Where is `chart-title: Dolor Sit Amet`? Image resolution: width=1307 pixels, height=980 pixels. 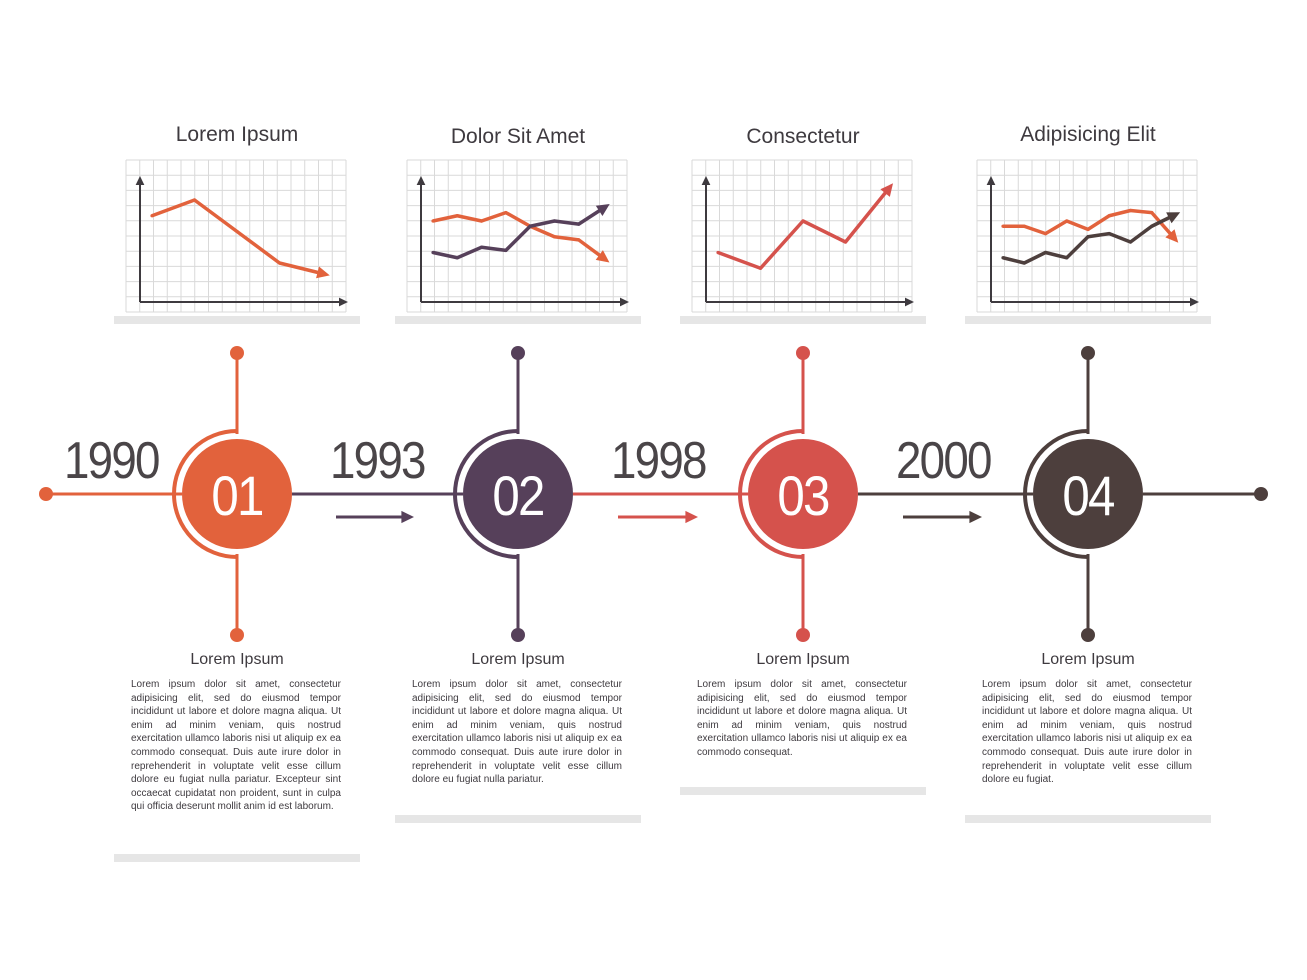 chart-title: Dolor Sit Amet is located at coordinates (518, 136).